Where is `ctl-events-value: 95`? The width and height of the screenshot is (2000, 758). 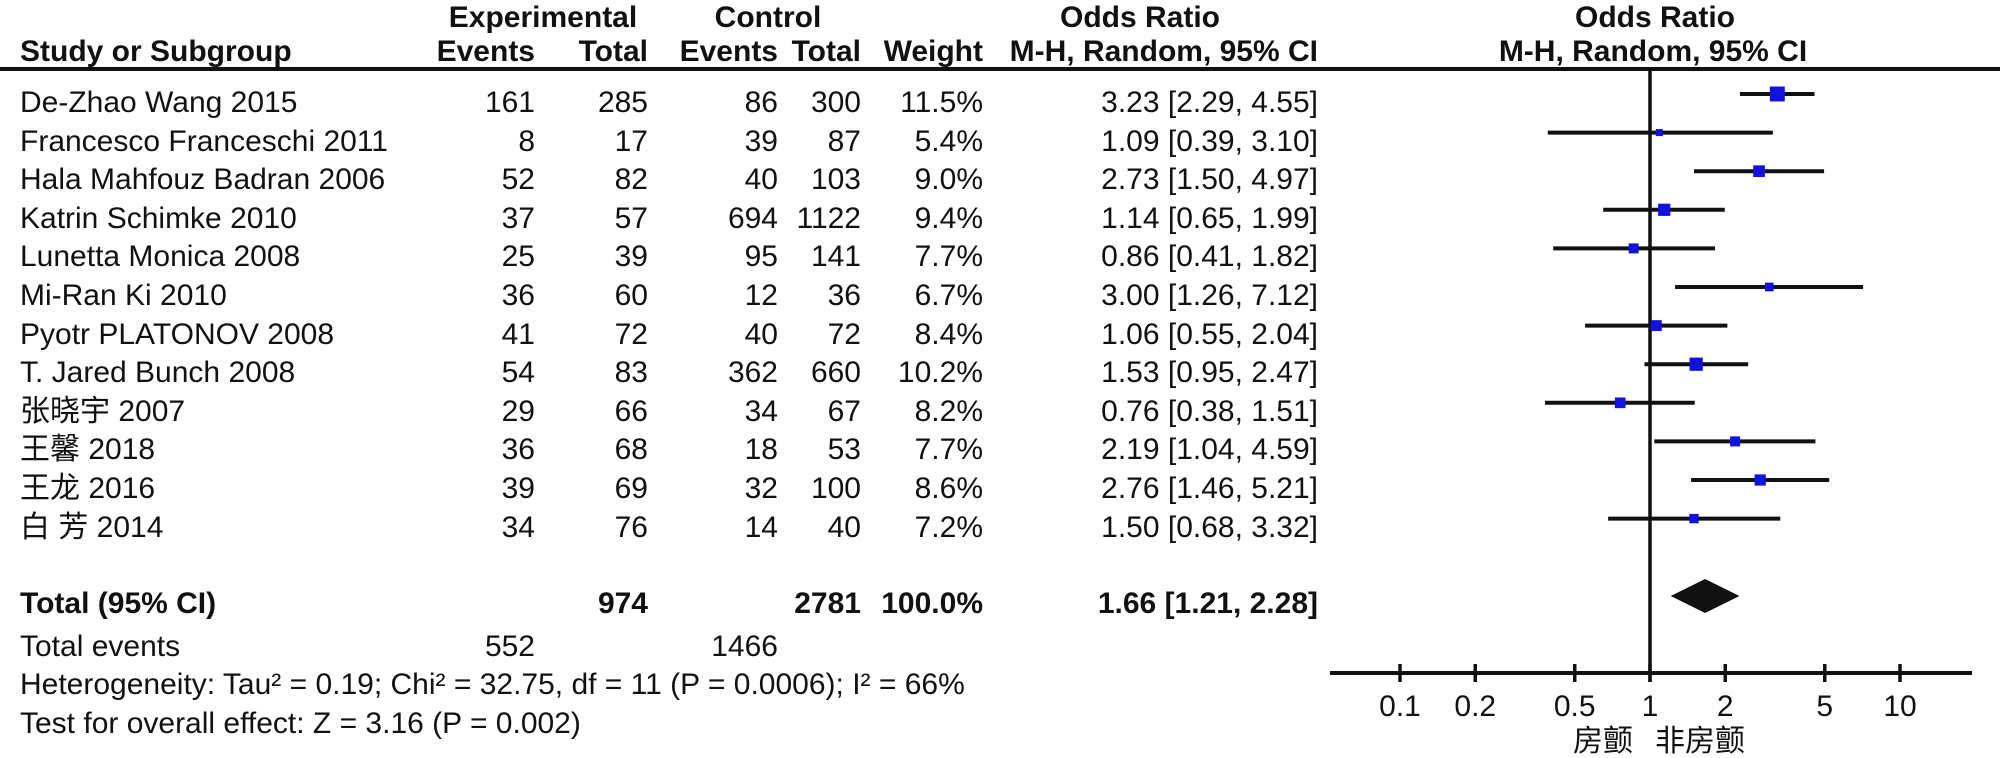 ctl-events-value: 95 is located at coordinates (761, 257).